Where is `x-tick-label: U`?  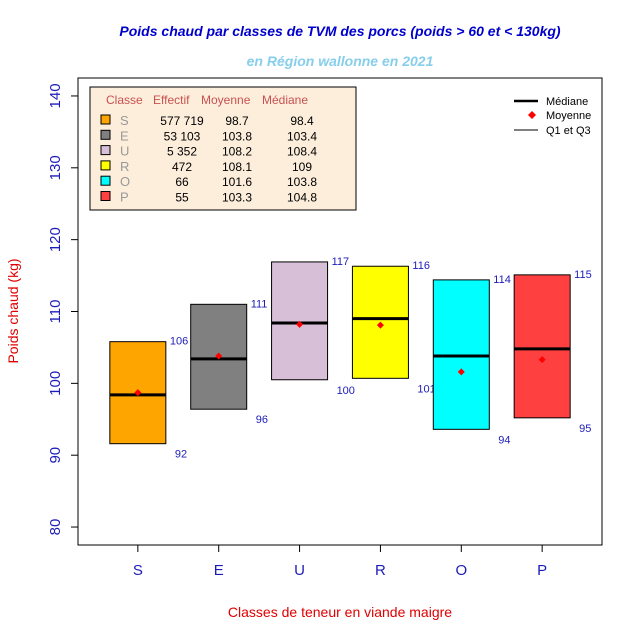 x-tick-label: U is located at coordinates (299, 570).